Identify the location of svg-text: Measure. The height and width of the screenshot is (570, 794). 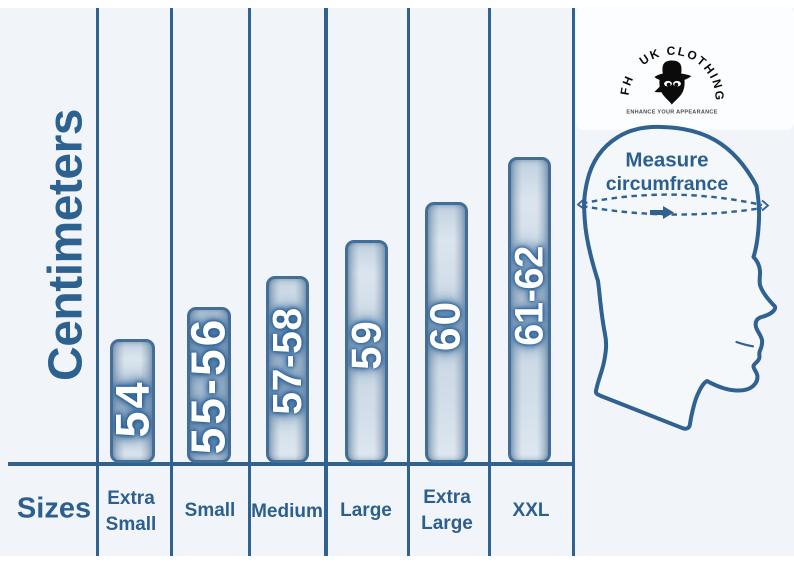
(666, 160).